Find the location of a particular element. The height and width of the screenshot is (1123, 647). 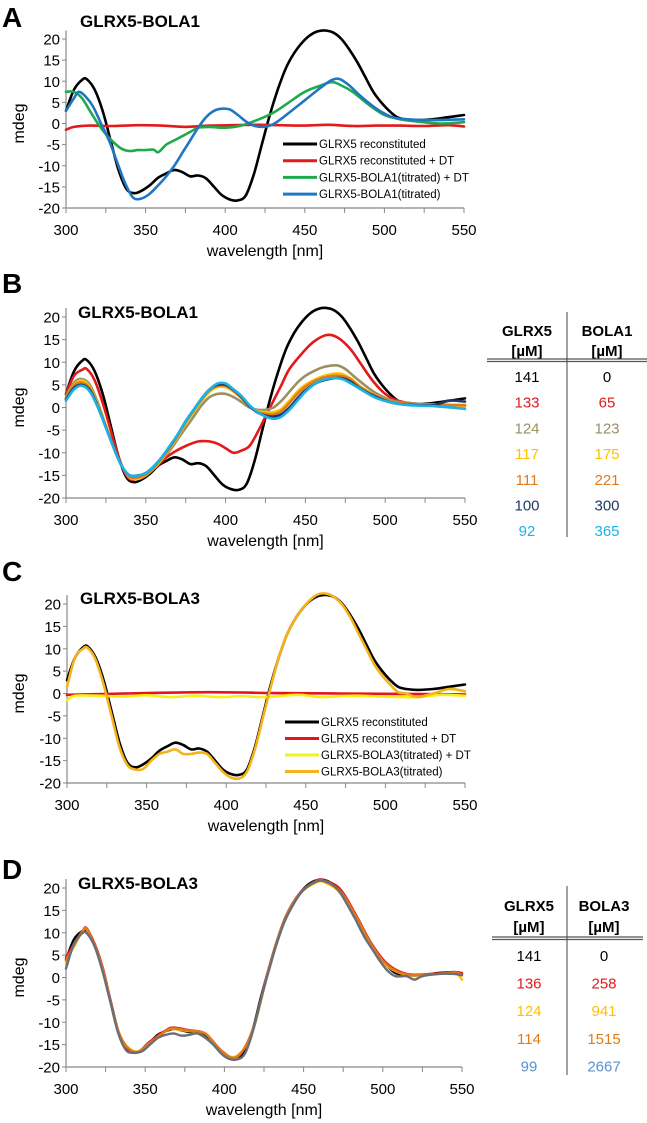

glrx5-value: 111 is located at coordinates (527, 480).